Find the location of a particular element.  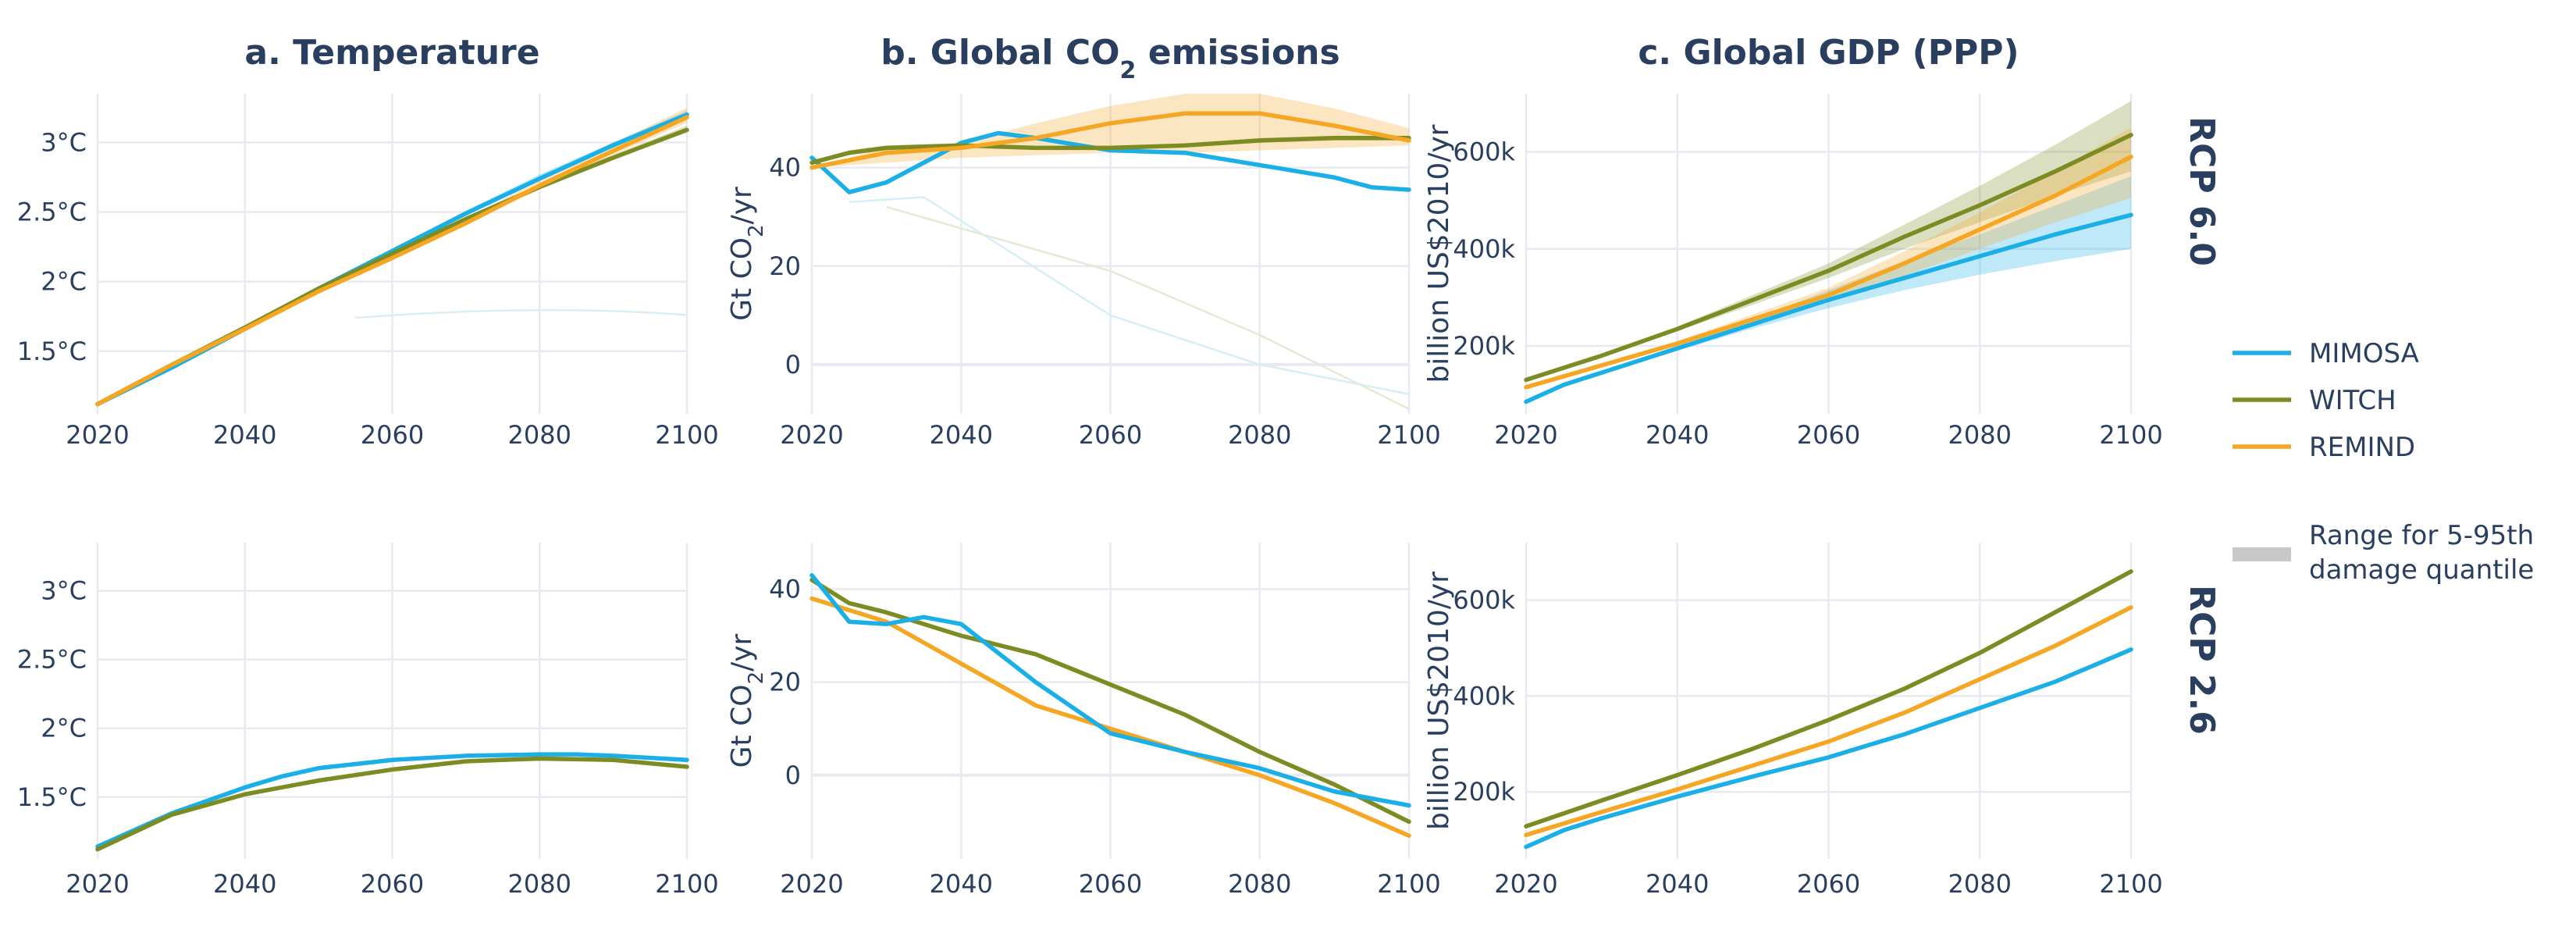

legend-range-label: Range for 5-95th damage quantile is located at coordinates (2425, 553).